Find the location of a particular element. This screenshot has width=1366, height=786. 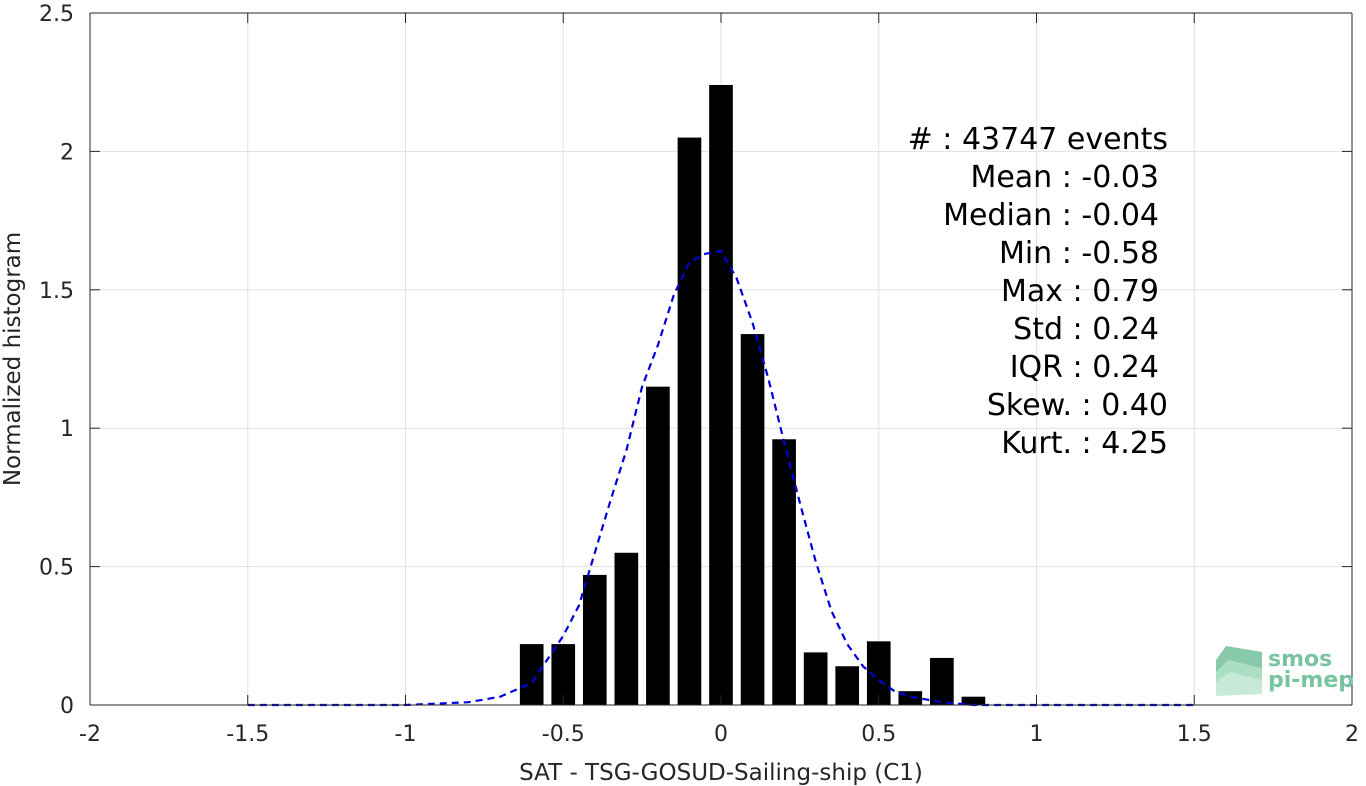

stat-events: # : 43747 events is located at coordinates (1038, 139).